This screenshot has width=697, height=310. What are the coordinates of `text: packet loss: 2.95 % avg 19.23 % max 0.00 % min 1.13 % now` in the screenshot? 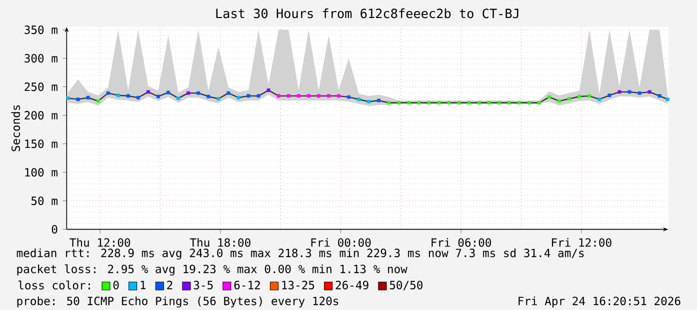 It's located at (212, 270).